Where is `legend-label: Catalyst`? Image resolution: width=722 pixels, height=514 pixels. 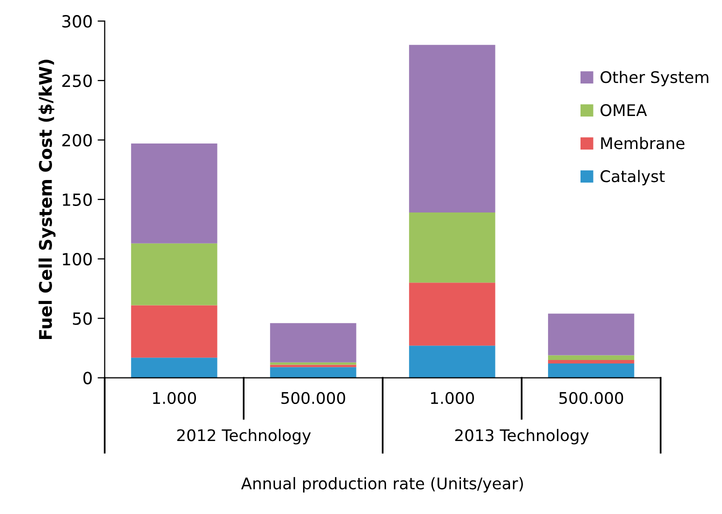 legend-label: Catalyst is located at coordinates (632, 178).